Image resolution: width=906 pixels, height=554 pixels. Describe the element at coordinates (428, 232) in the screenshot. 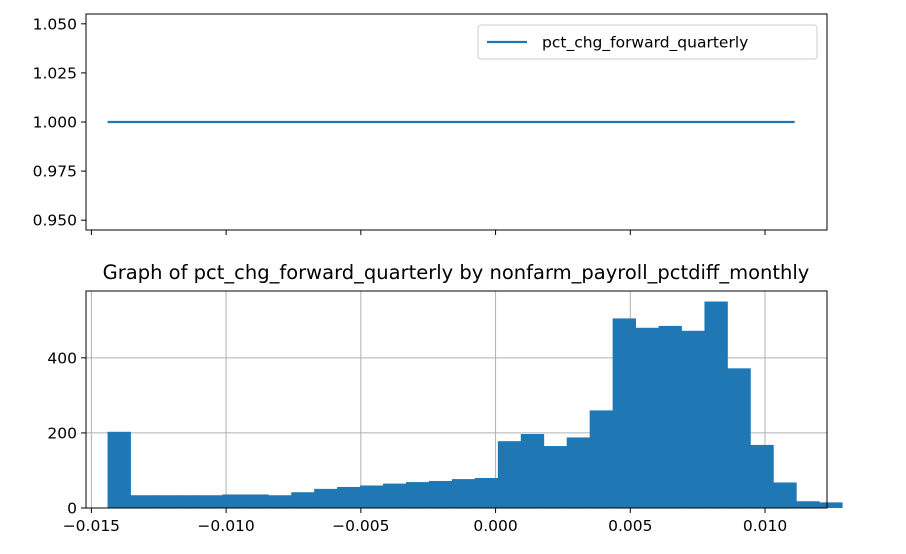

I see `top-x-ticks` at that location.